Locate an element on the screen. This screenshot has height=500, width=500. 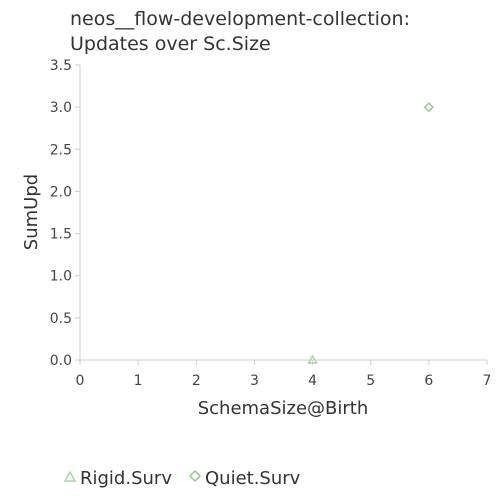
x-tick-label: 0 is located at coordinates (80, 381).